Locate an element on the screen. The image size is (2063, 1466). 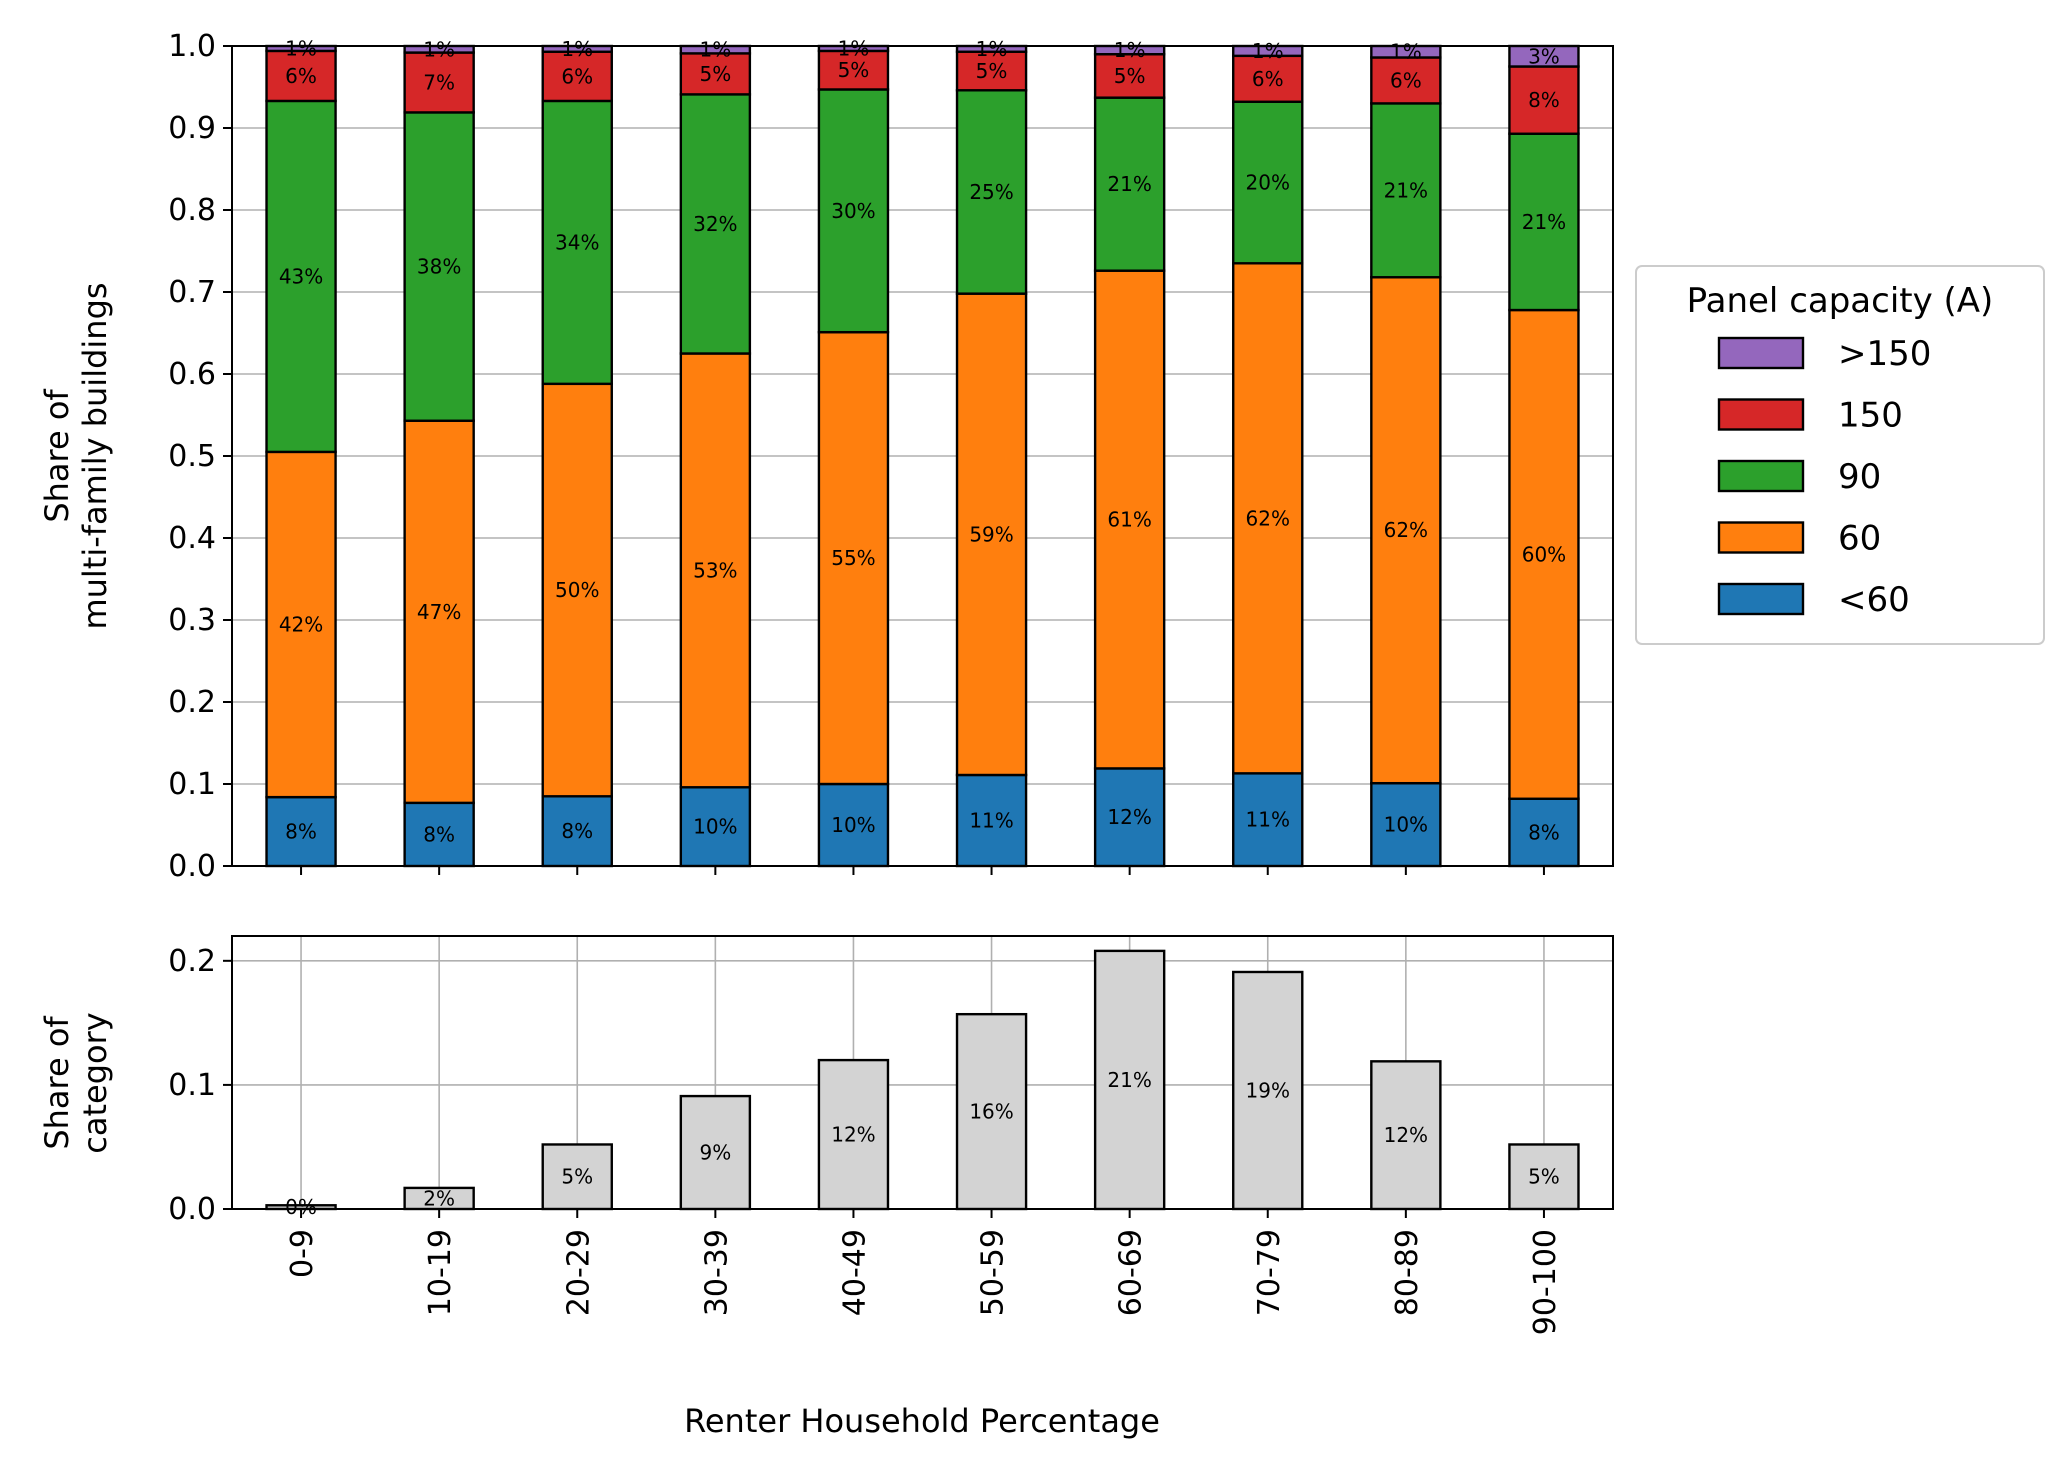
bottom-ytick-label: 0.0 is located at coordinates (192, 1209).